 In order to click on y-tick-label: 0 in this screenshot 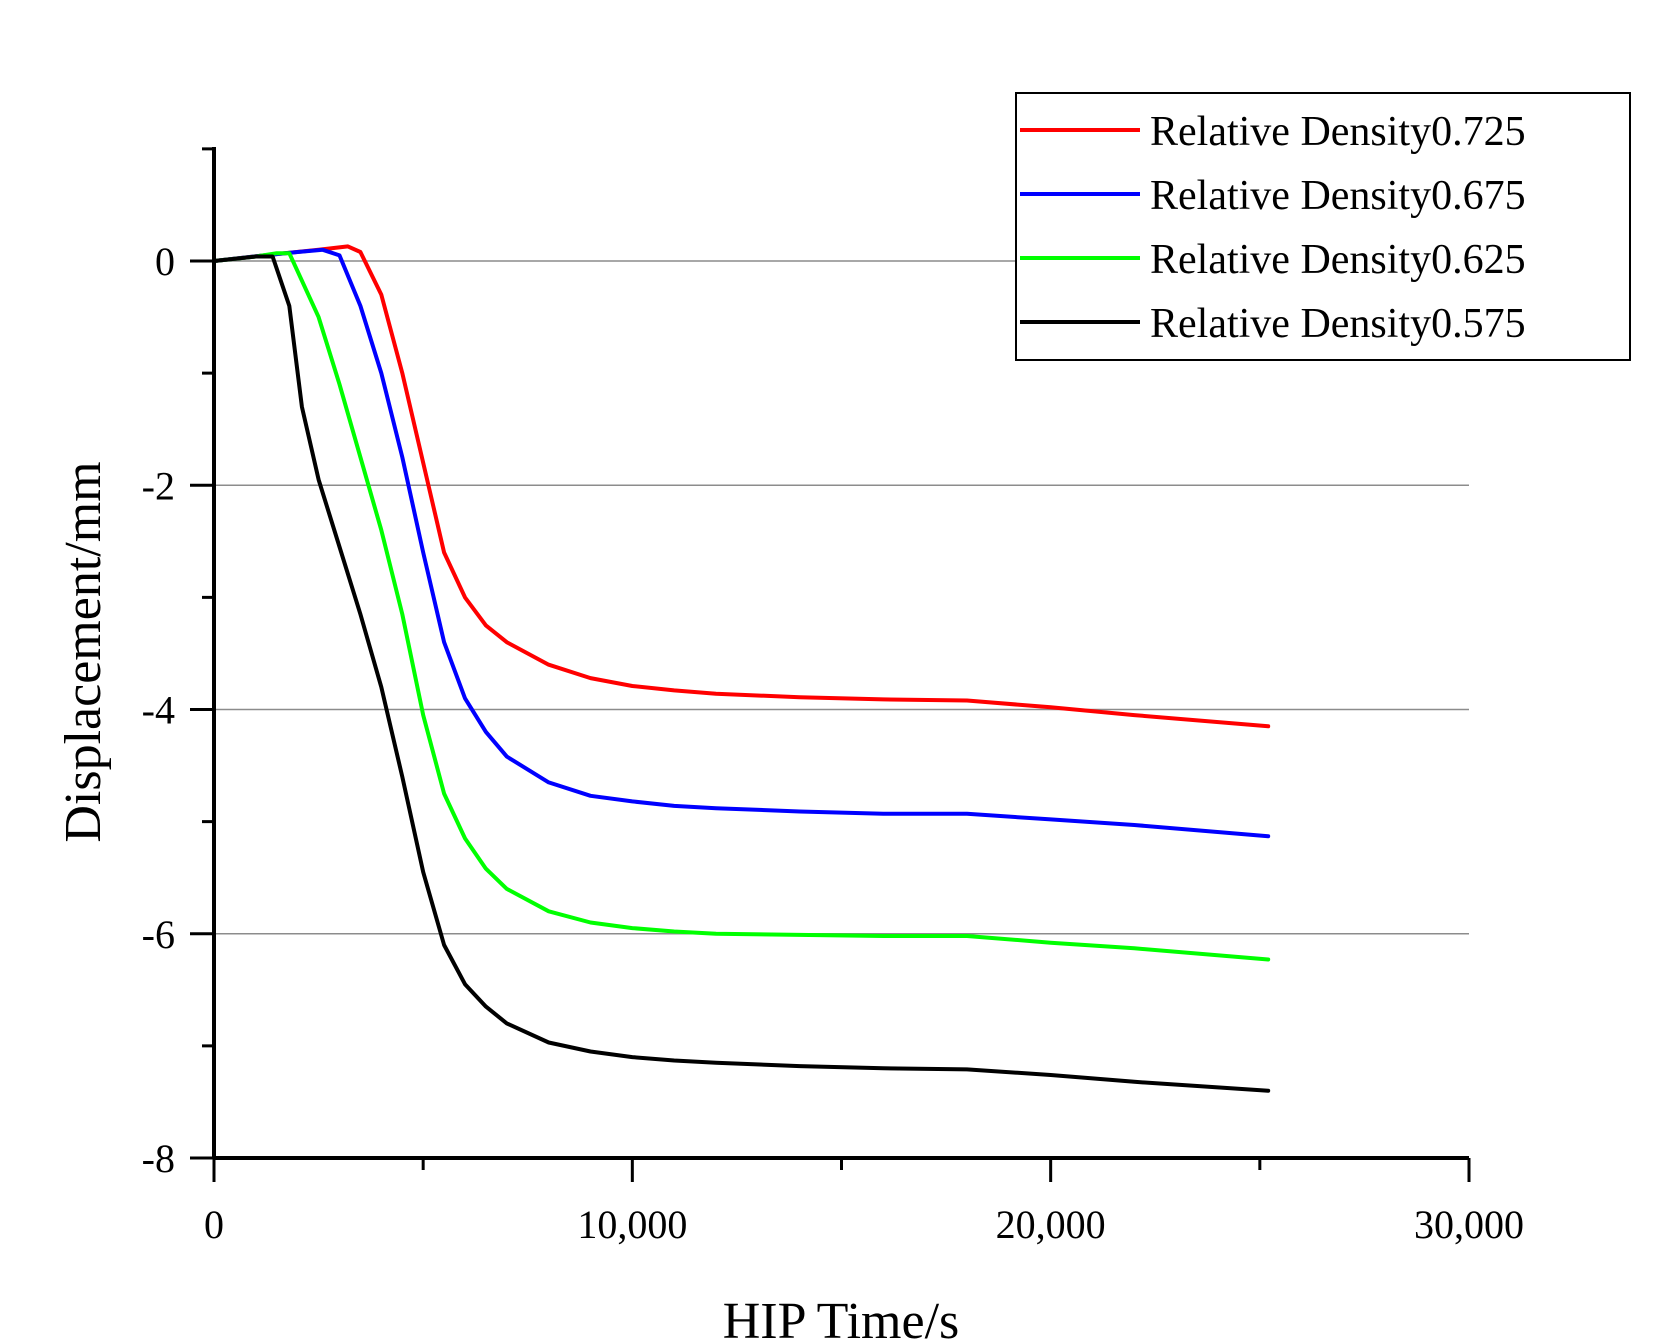, I will do `click(165, 261)`.